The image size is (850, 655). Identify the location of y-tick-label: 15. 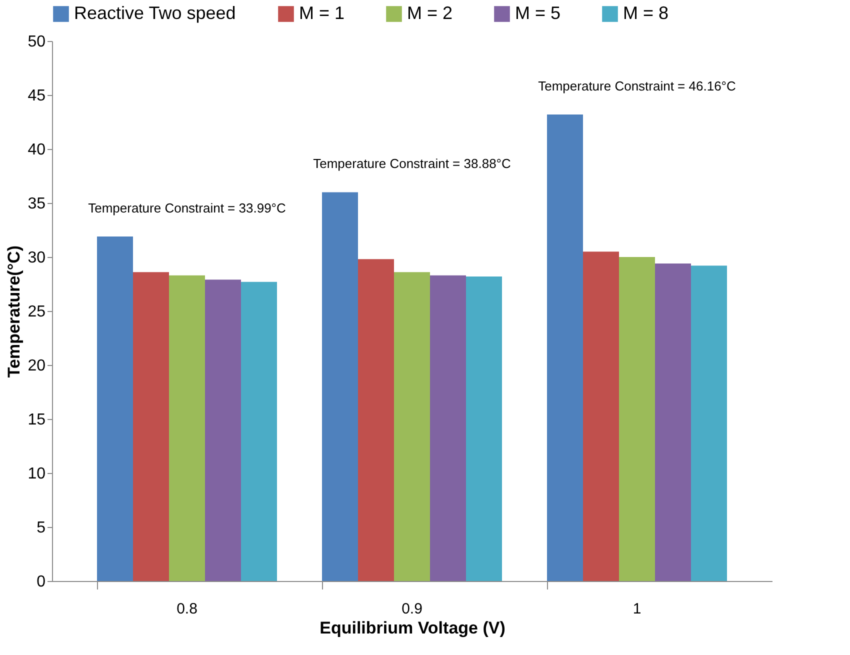
(37, 420).